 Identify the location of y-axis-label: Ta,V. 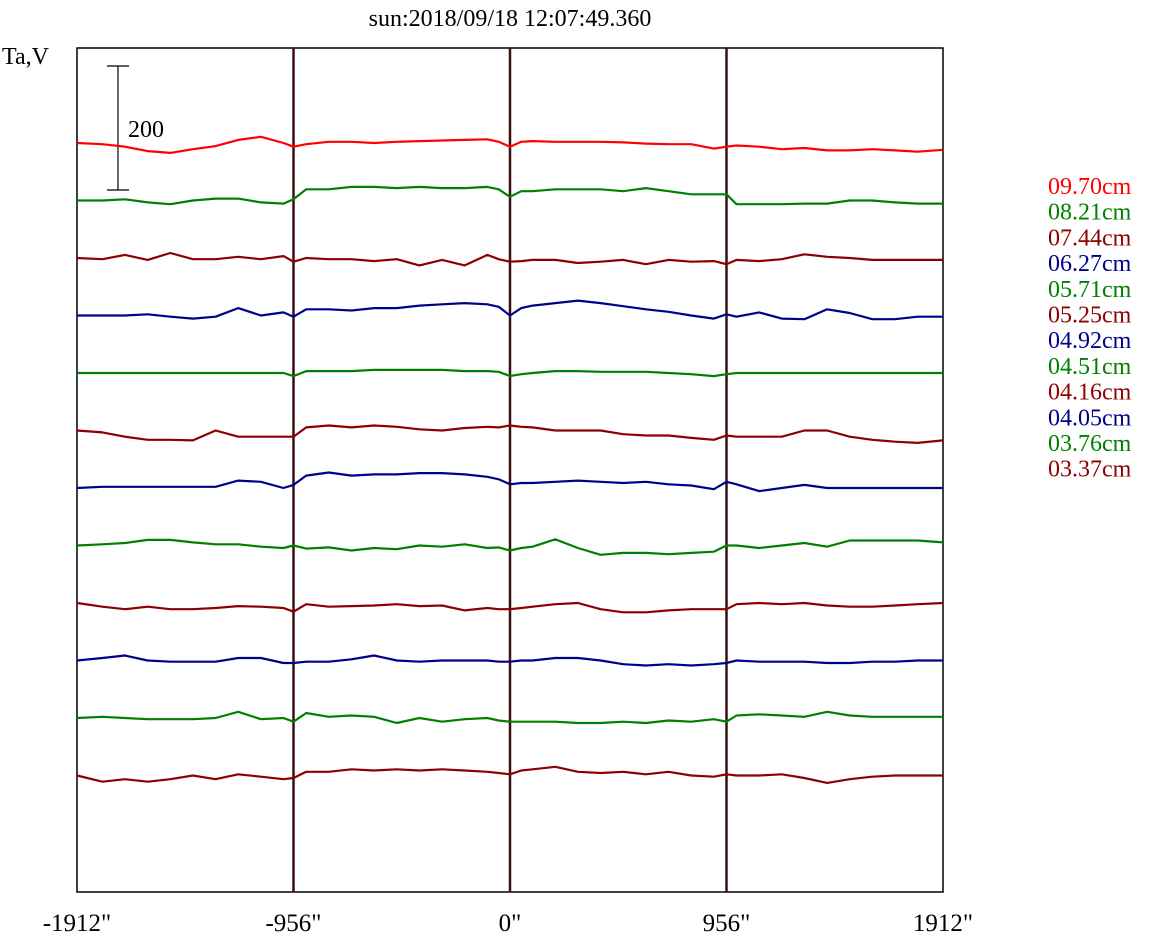
(26, 57).